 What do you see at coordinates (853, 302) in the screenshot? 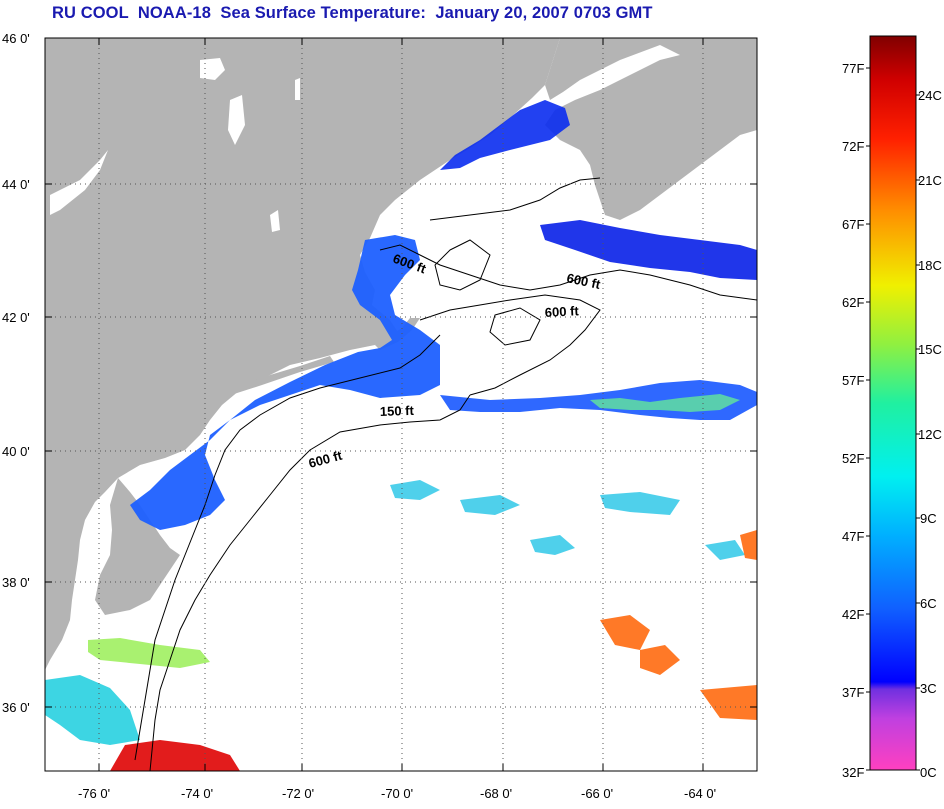
I see `cb-f-62: 62F` at bounding box center [853, 302].